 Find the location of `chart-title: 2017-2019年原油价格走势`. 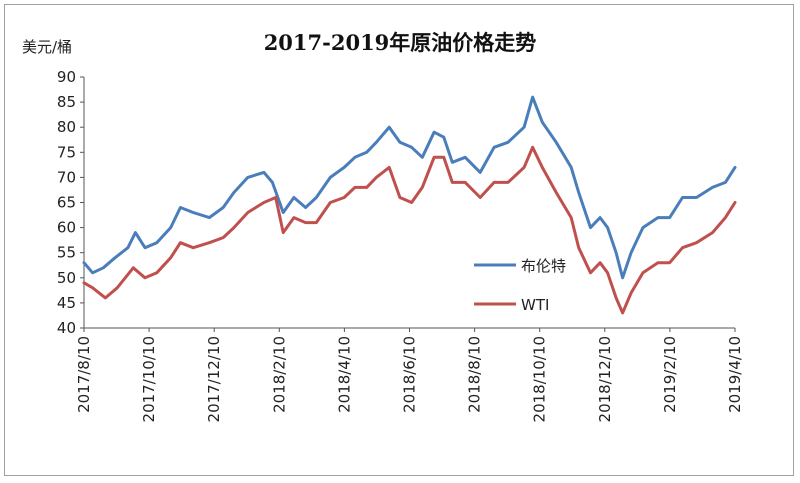

chart-title: 2017-2019年原油价格走势 is located at coordinates (400, 42).